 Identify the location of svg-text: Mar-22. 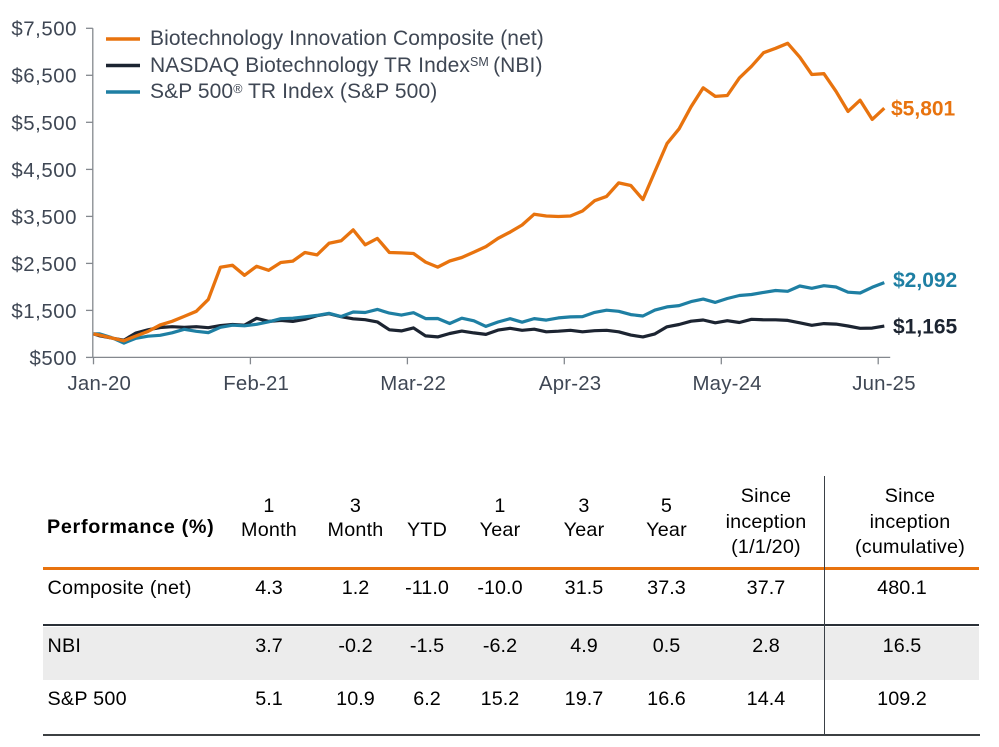
(413, 384).